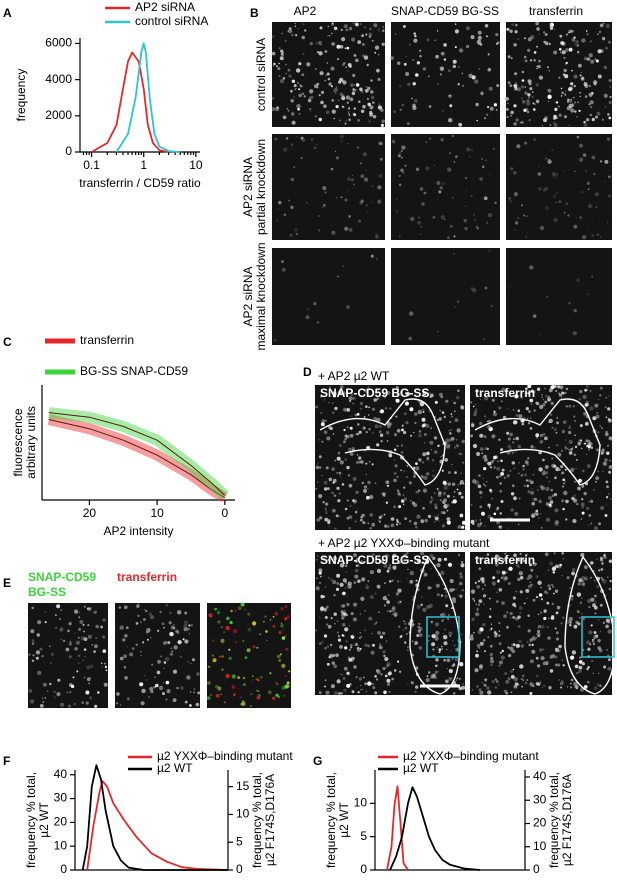 The width and height of the screenshot is (617, 895). I want to click on micrograph, so click(248, 655).